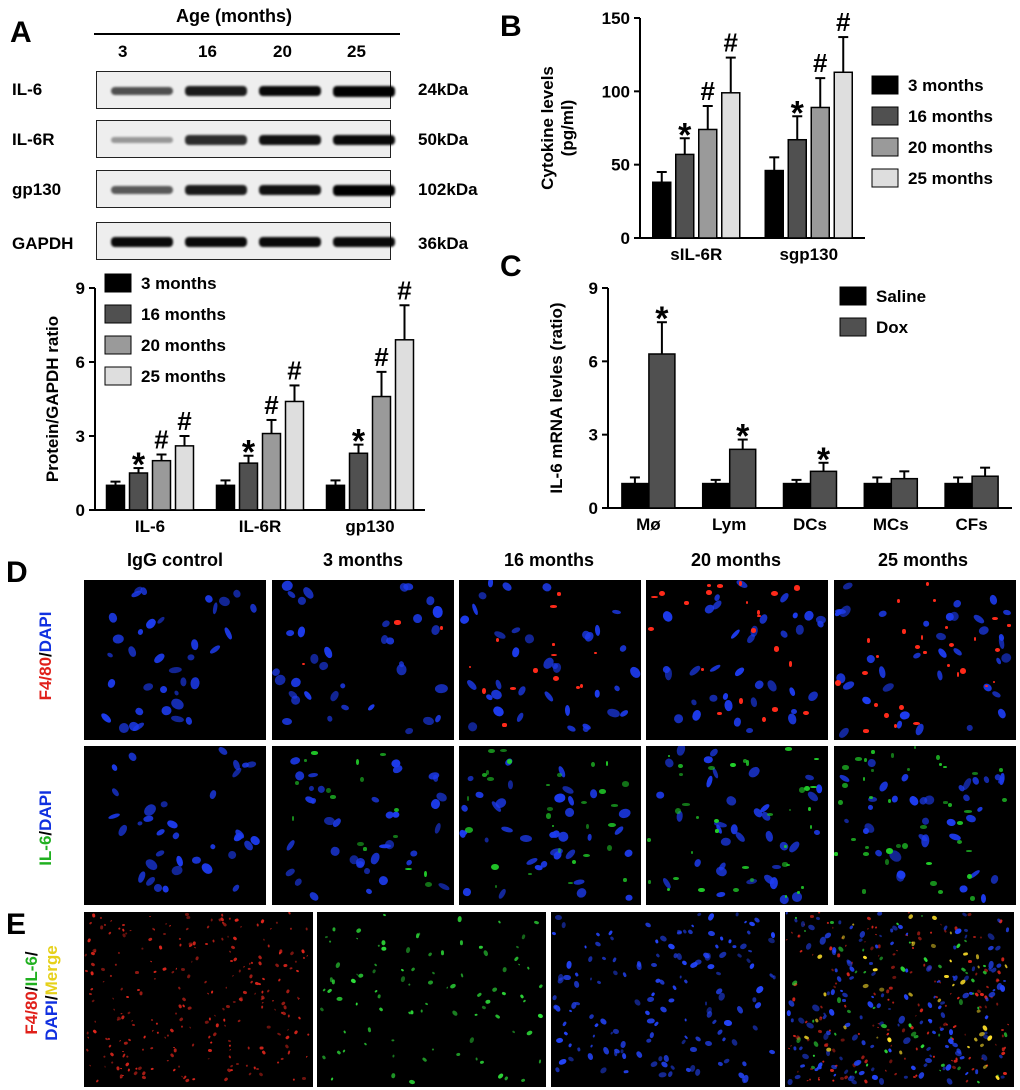 The height and width of the screenshot is (1090, 1020). What do you see at coordinates (27, 89) in the screenshot?
I see `blot-label-il6: IL-6` at bounding box center [27, 89].